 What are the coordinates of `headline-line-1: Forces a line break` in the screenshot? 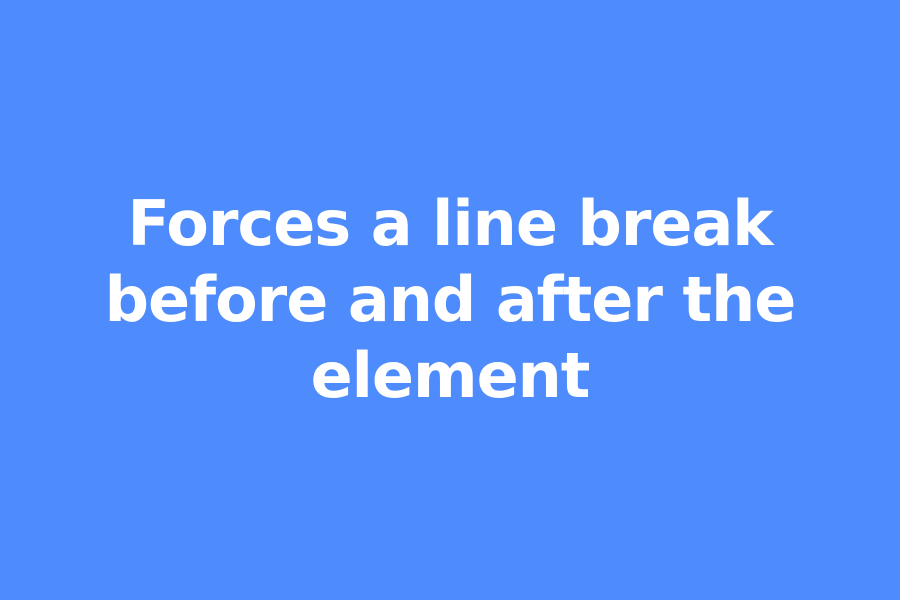 It's located at (450, 223).